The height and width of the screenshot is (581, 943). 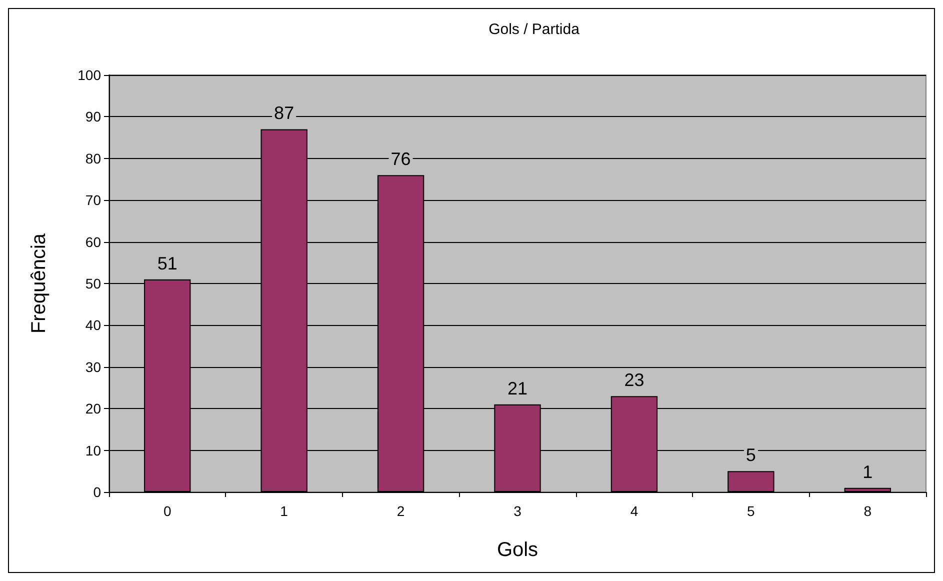 I want to click on x-tick-label: 3, so click(x=518, y=511).